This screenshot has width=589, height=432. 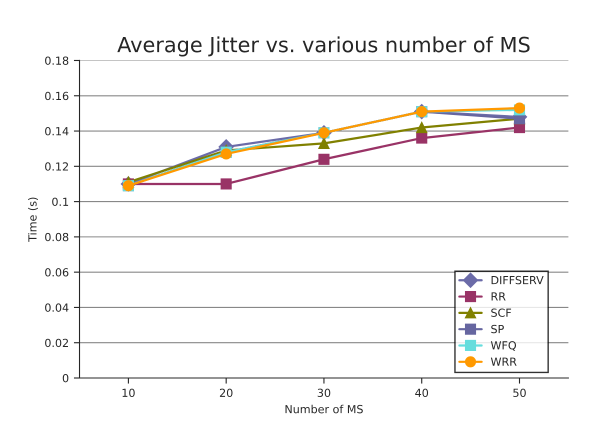 What do you see at coordinates (56, 272) in the screenshot?
I see `y-tick-label: 0.06` at bounding box center [56, 272].